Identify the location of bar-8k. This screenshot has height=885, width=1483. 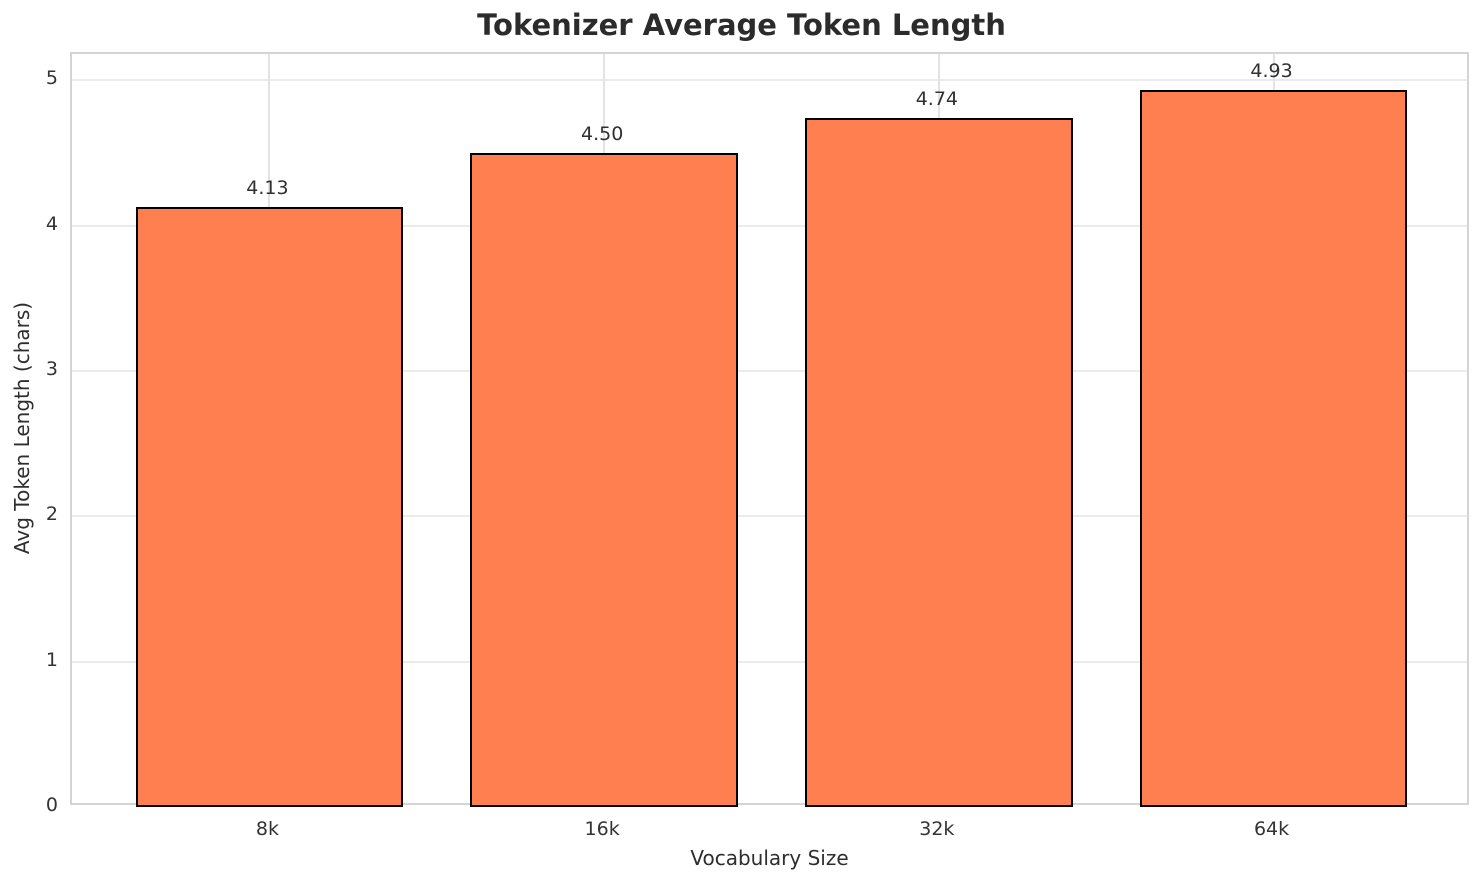
(269, 506).